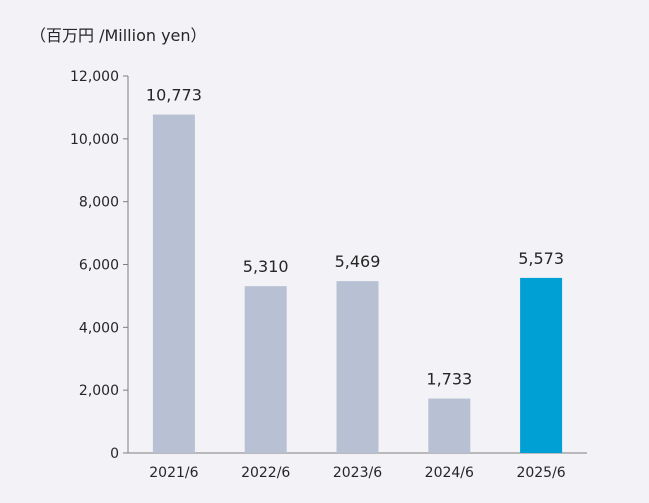  Describe the element at coordinates (541, 258) in the screenshot. I see `data-label: 5,573` at that location.